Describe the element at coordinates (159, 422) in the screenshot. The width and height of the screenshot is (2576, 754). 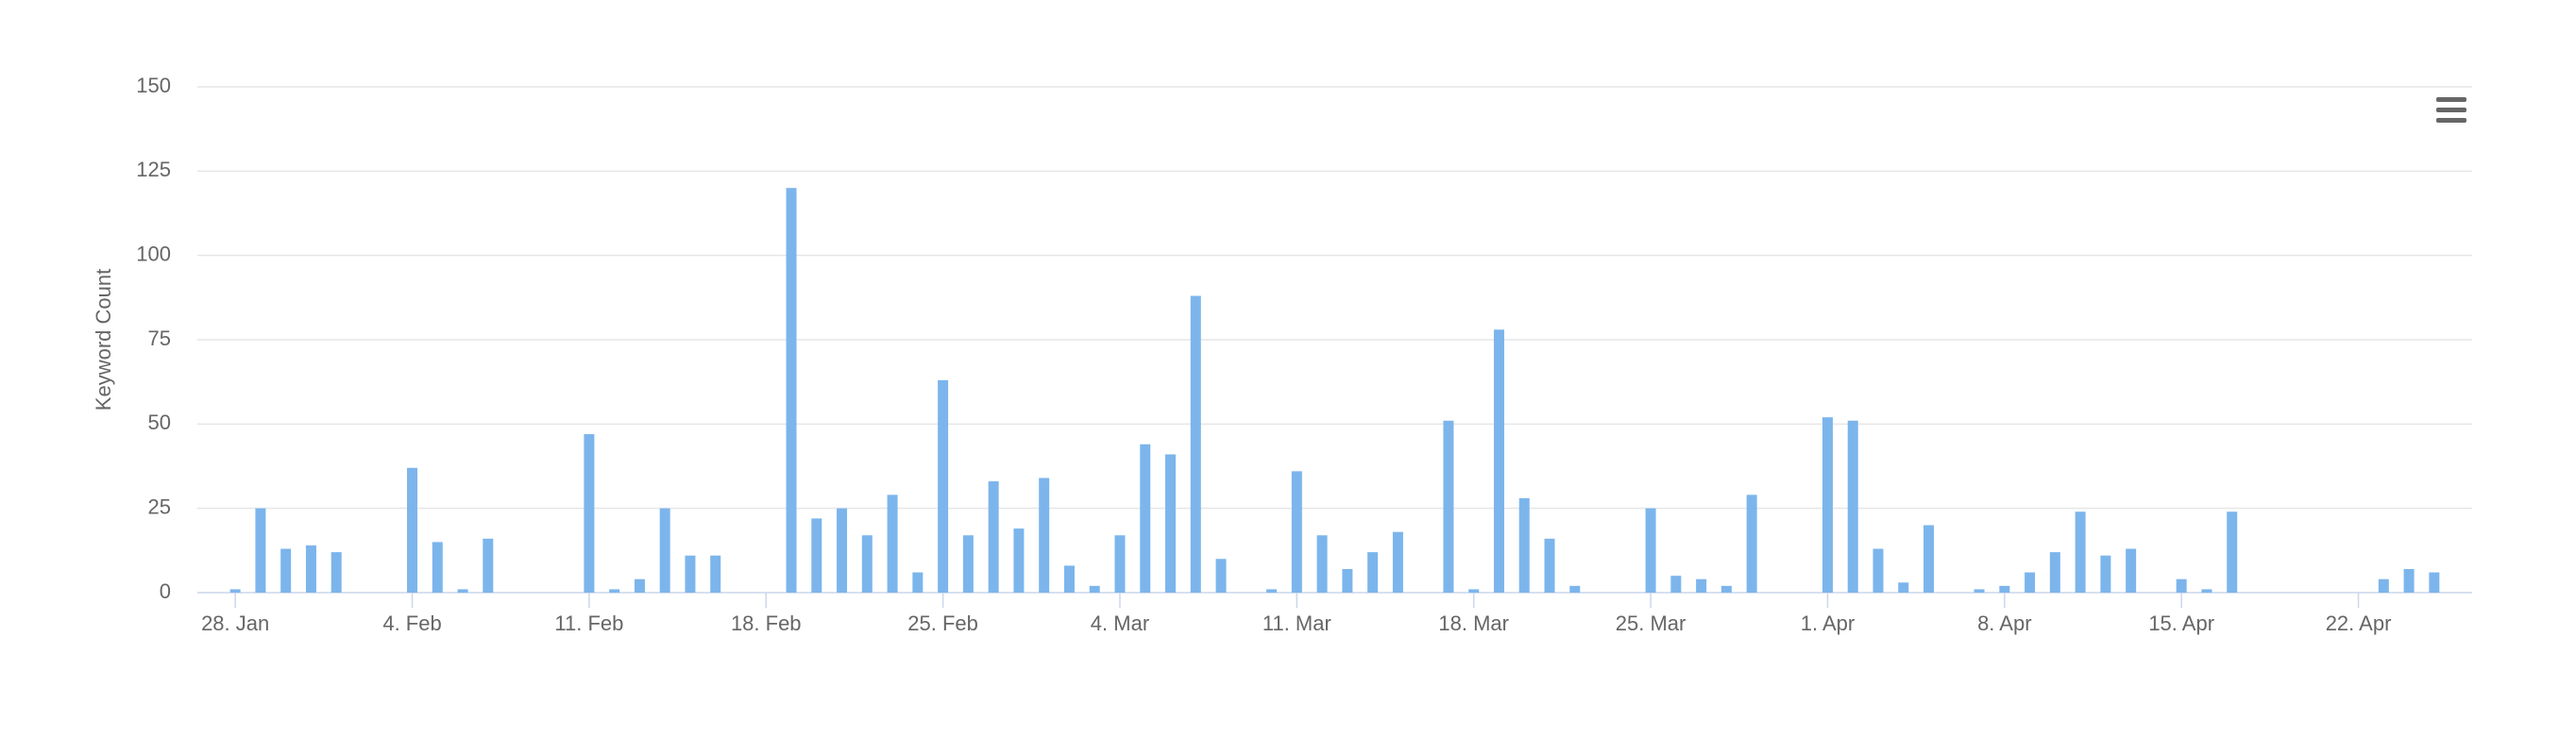
I see `y-tick-label: 50` at that location.